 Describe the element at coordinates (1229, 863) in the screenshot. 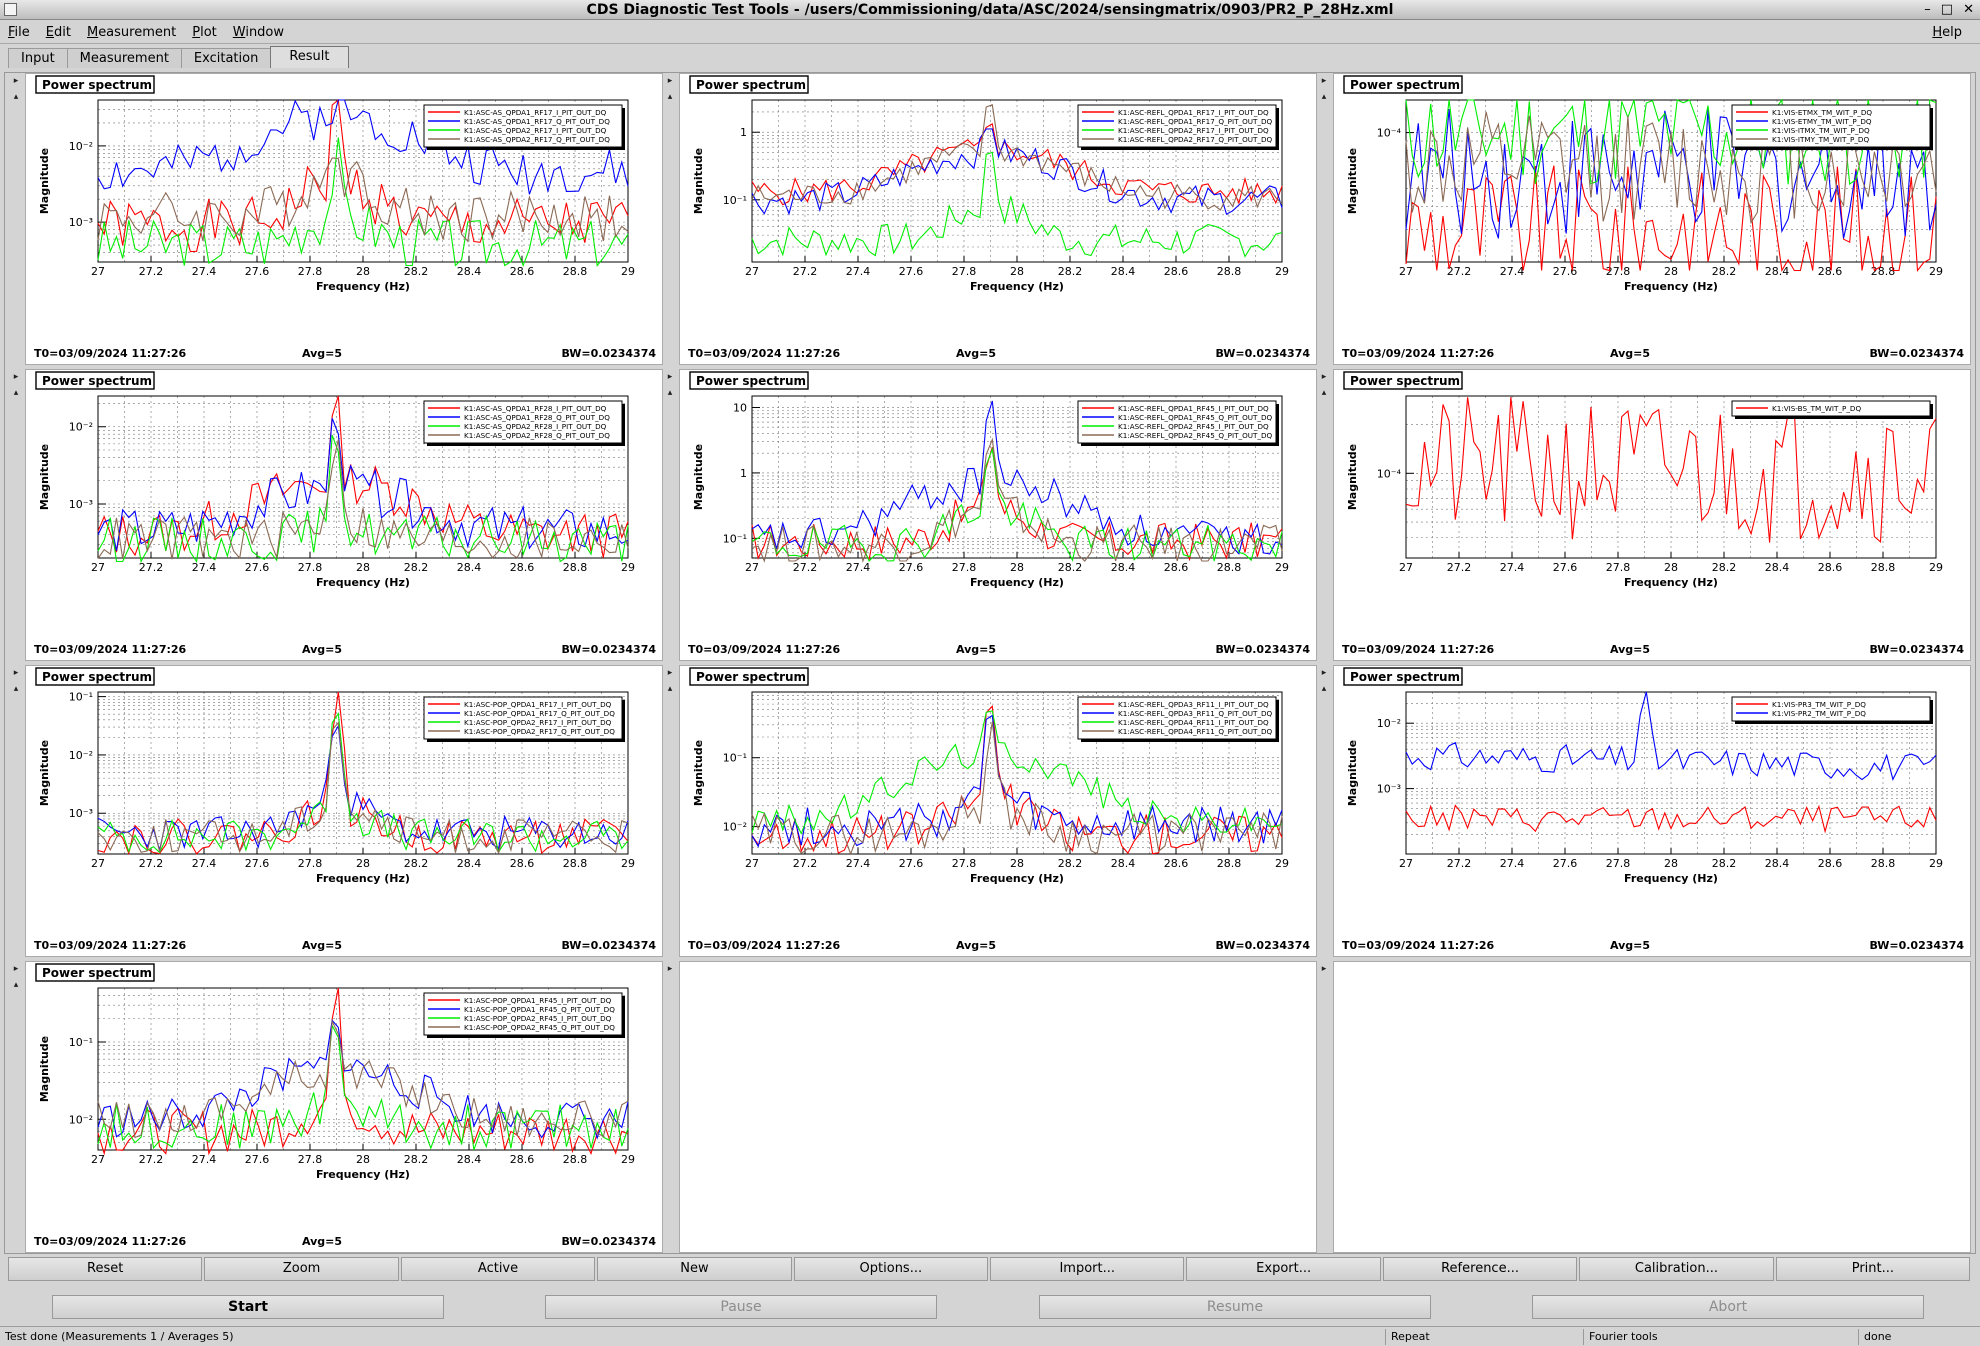

I see `x-tick-label: 28.8` at that location.